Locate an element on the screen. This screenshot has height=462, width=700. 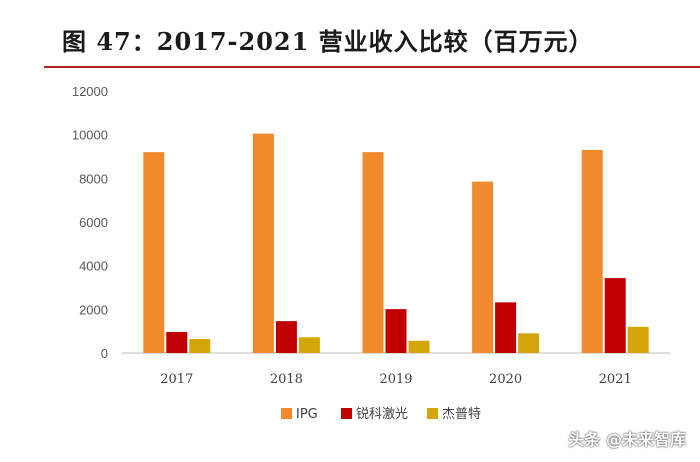
legend-swatch-杰普特 is located at coordinates (432, 413).